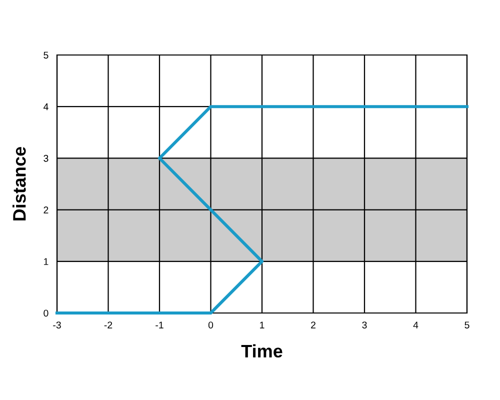 The image size is (500, 400). I want to click on y-tick-label: 3, so click(46, 158).